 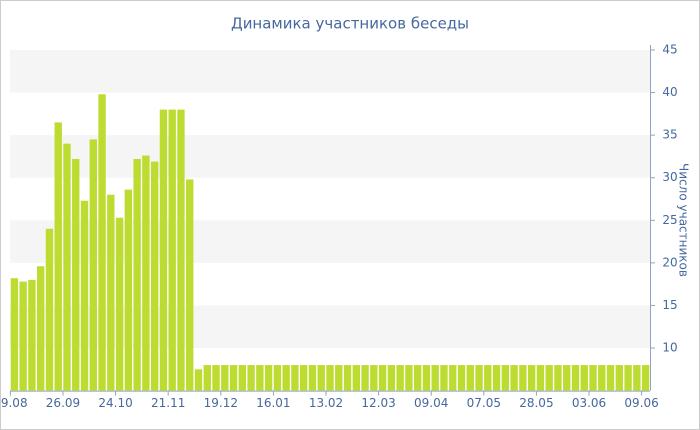 What do you see at coordinates (14, 403) in the screenshot?
I see `x-tick-label: 29.08` at bounding box center [14, 403].